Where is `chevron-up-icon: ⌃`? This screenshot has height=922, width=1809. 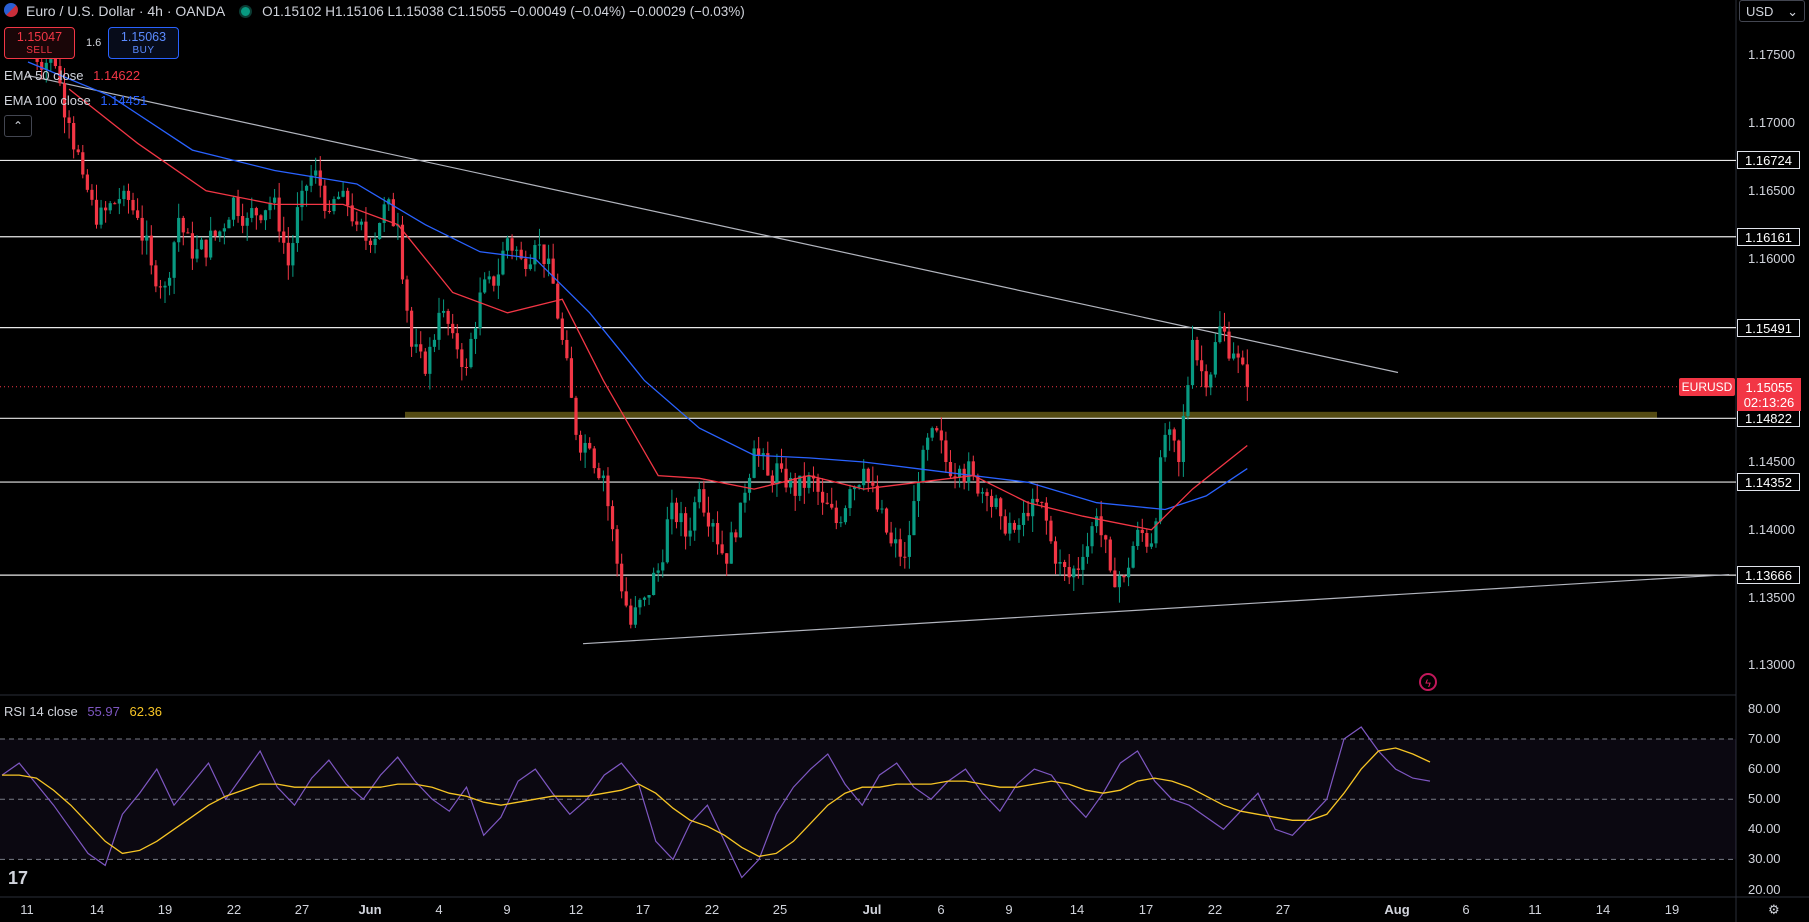 chevron-up-icon: ⌃ is located at coordinates (18, 126).